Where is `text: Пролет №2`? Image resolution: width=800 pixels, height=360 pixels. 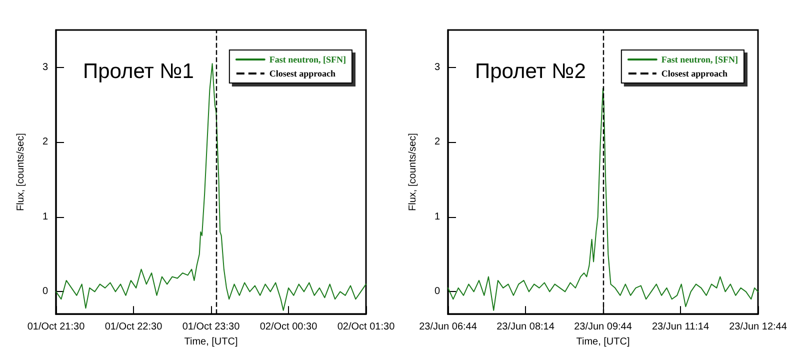
text: Пролет №2 is located at coordinates (530, 71).